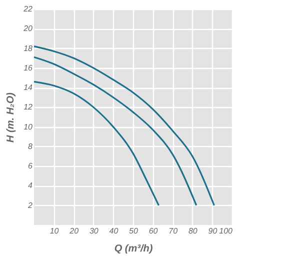 This screenshot has height=278, width=295. What do you see at coordinates (29, 67) in the screenshot?
I see `y-tick-label: 16` at bounding box center [29, 67].